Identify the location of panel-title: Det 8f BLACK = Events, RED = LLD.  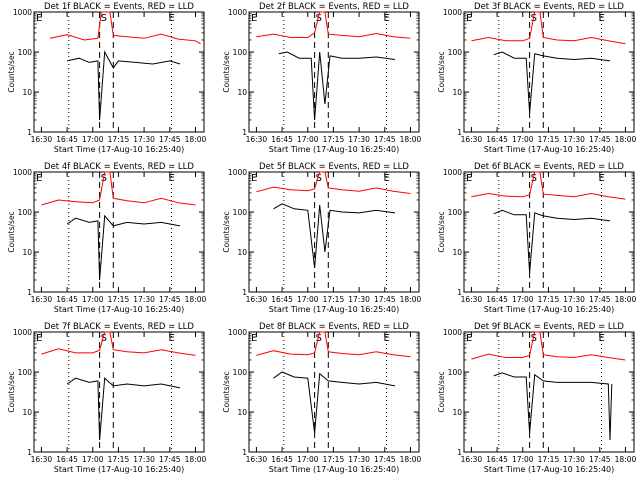
(334, 327).